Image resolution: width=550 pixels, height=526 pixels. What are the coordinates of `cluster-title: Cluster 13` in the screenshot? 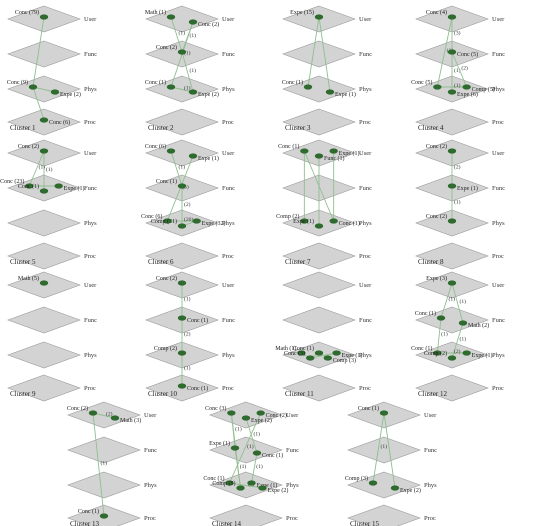 It's located at (84, 523).